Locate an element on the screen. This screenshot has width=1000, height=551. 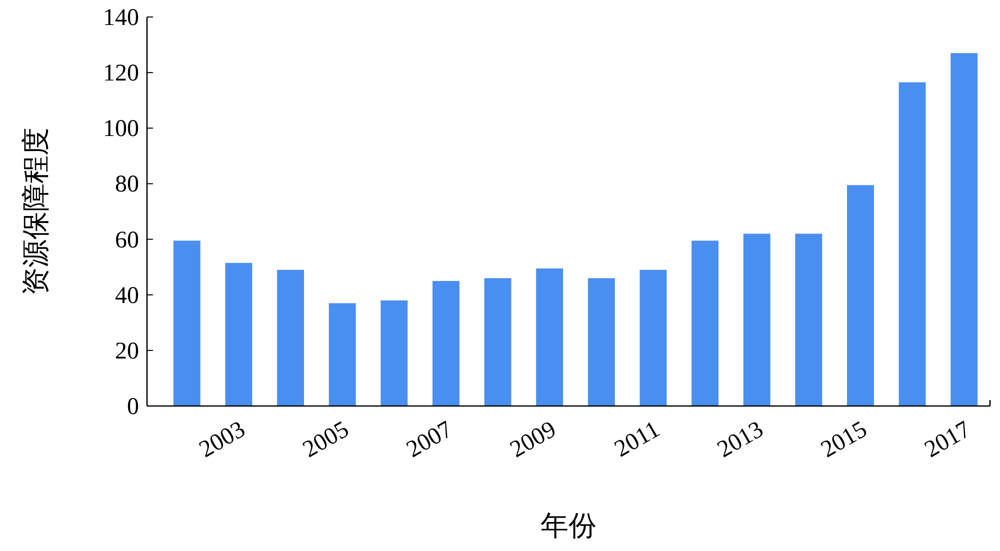
x-axis-title: 年份 is located at coordinates (568, 526).